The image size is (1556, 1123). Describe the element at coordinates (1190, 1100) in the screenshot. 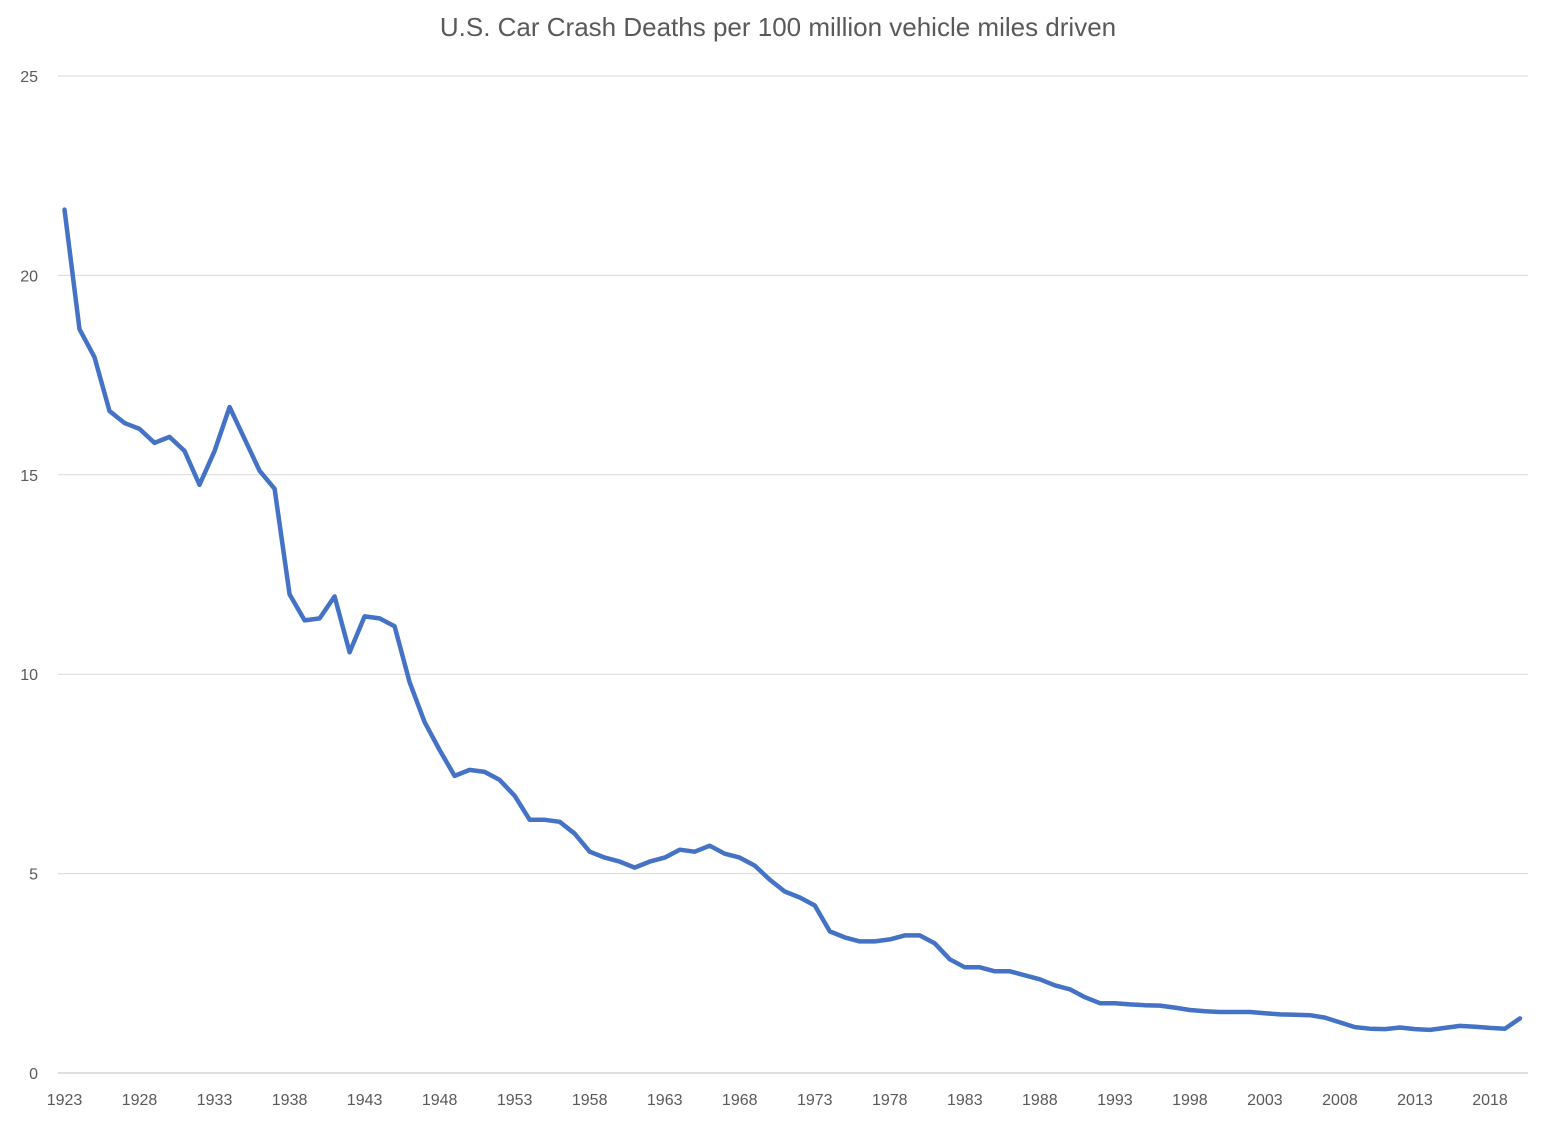

I see `x-tick-label: 1998` at that location.